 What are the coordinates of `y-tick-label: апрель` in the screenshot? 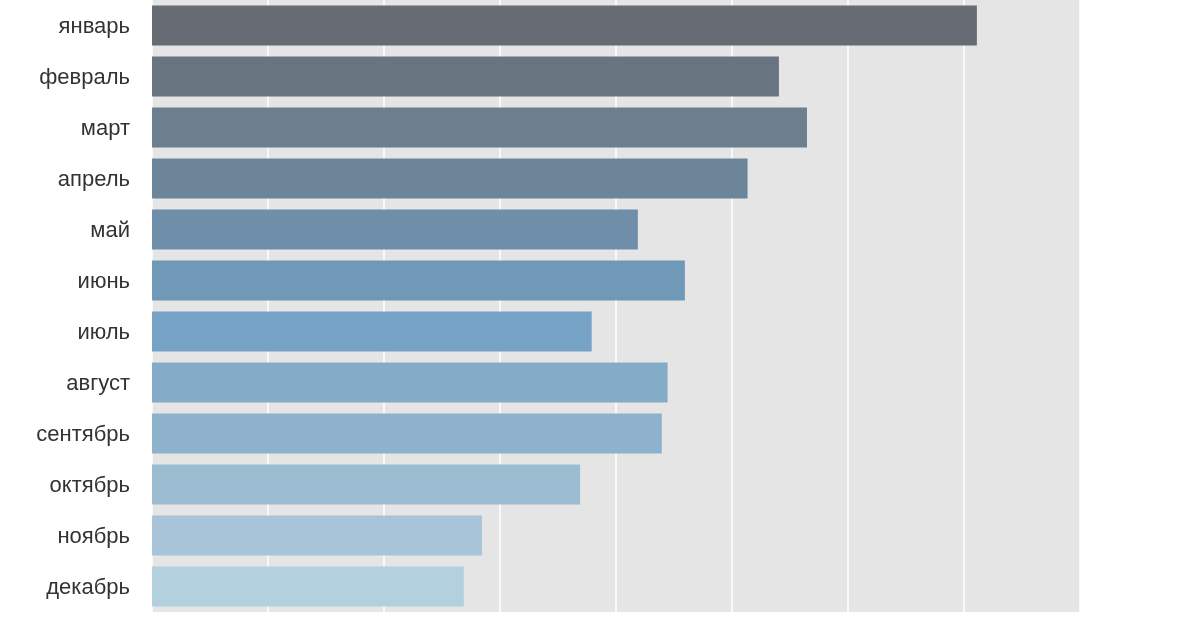 It's located at (93, 178).